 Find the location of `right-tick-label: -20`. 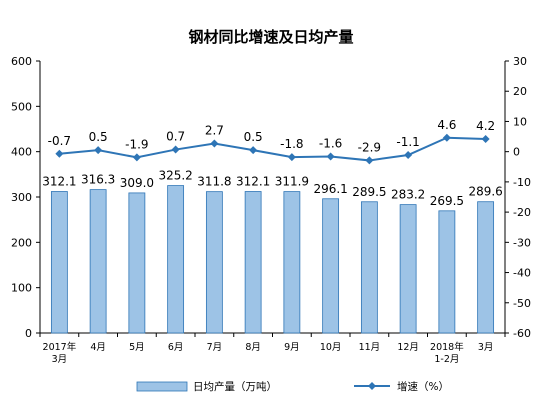

right-tick-label: -20 is located at coordinates (522, 212).